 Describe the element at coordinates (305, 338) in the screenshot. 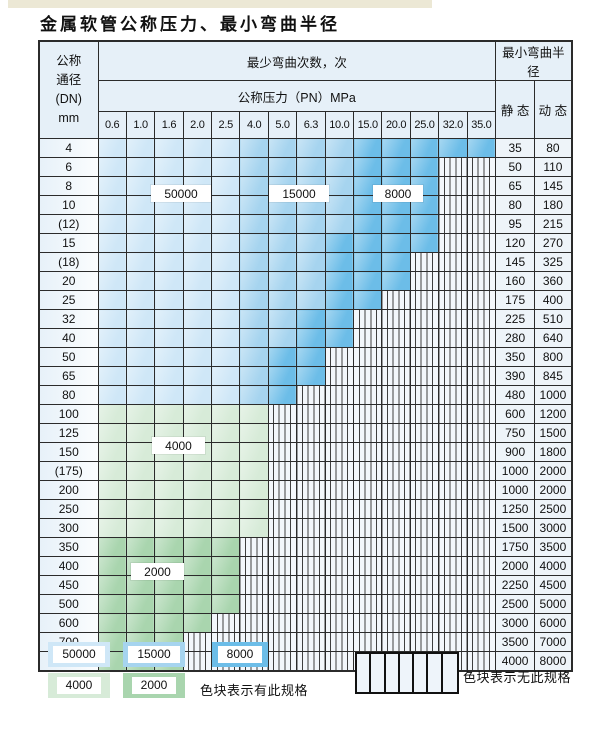

I see `table-row: 40 280 640` at that location.